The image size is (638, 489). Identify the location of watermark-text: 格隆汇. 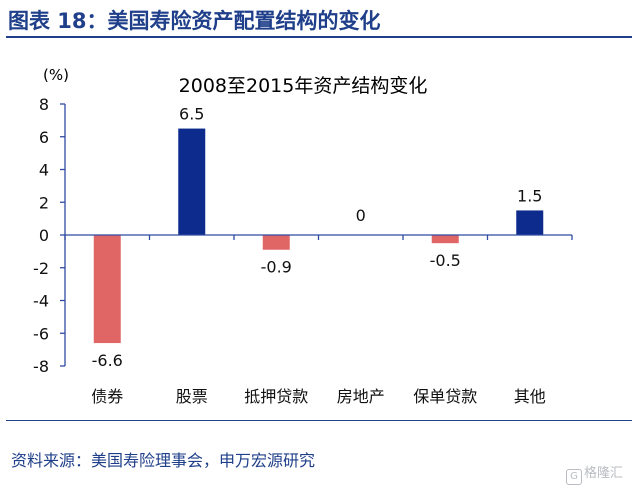
(604, 473).